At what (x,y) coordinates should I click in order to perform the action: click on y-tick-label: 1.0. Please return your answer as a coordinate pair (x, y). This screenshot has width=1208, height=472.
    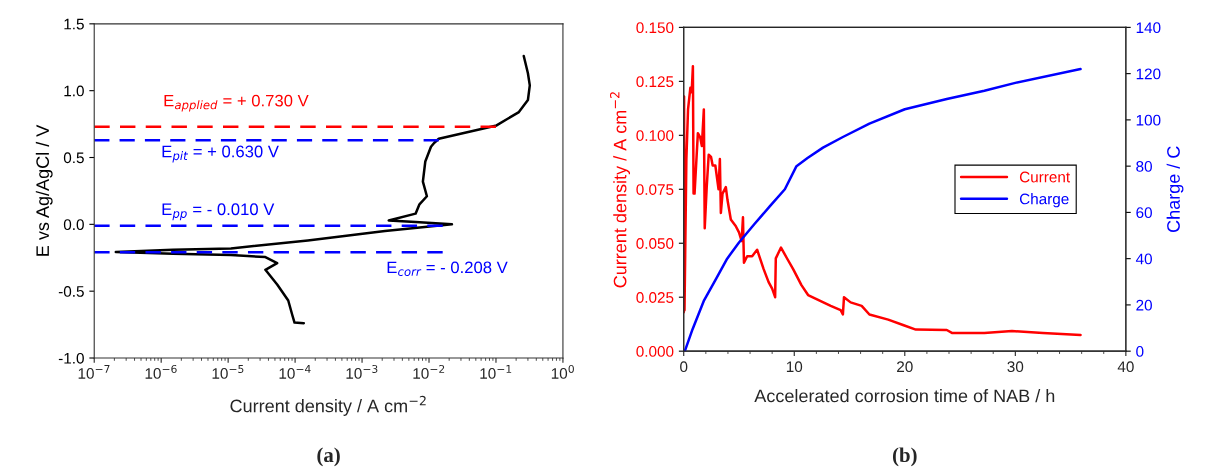
    Looking at the image, I should click on (74, 91).